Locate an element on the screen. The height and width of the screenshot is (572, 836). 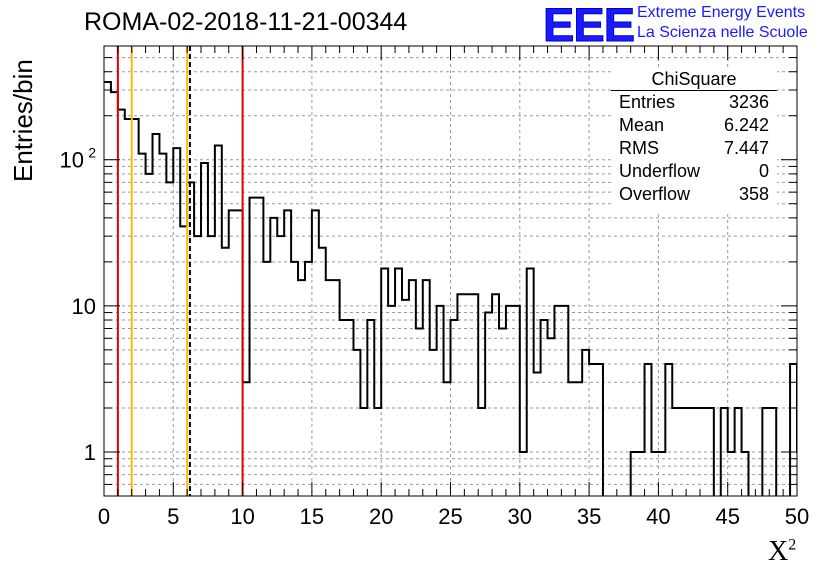
stats-row-rms: RMS 7.447 is located at coordinates (694, 149).